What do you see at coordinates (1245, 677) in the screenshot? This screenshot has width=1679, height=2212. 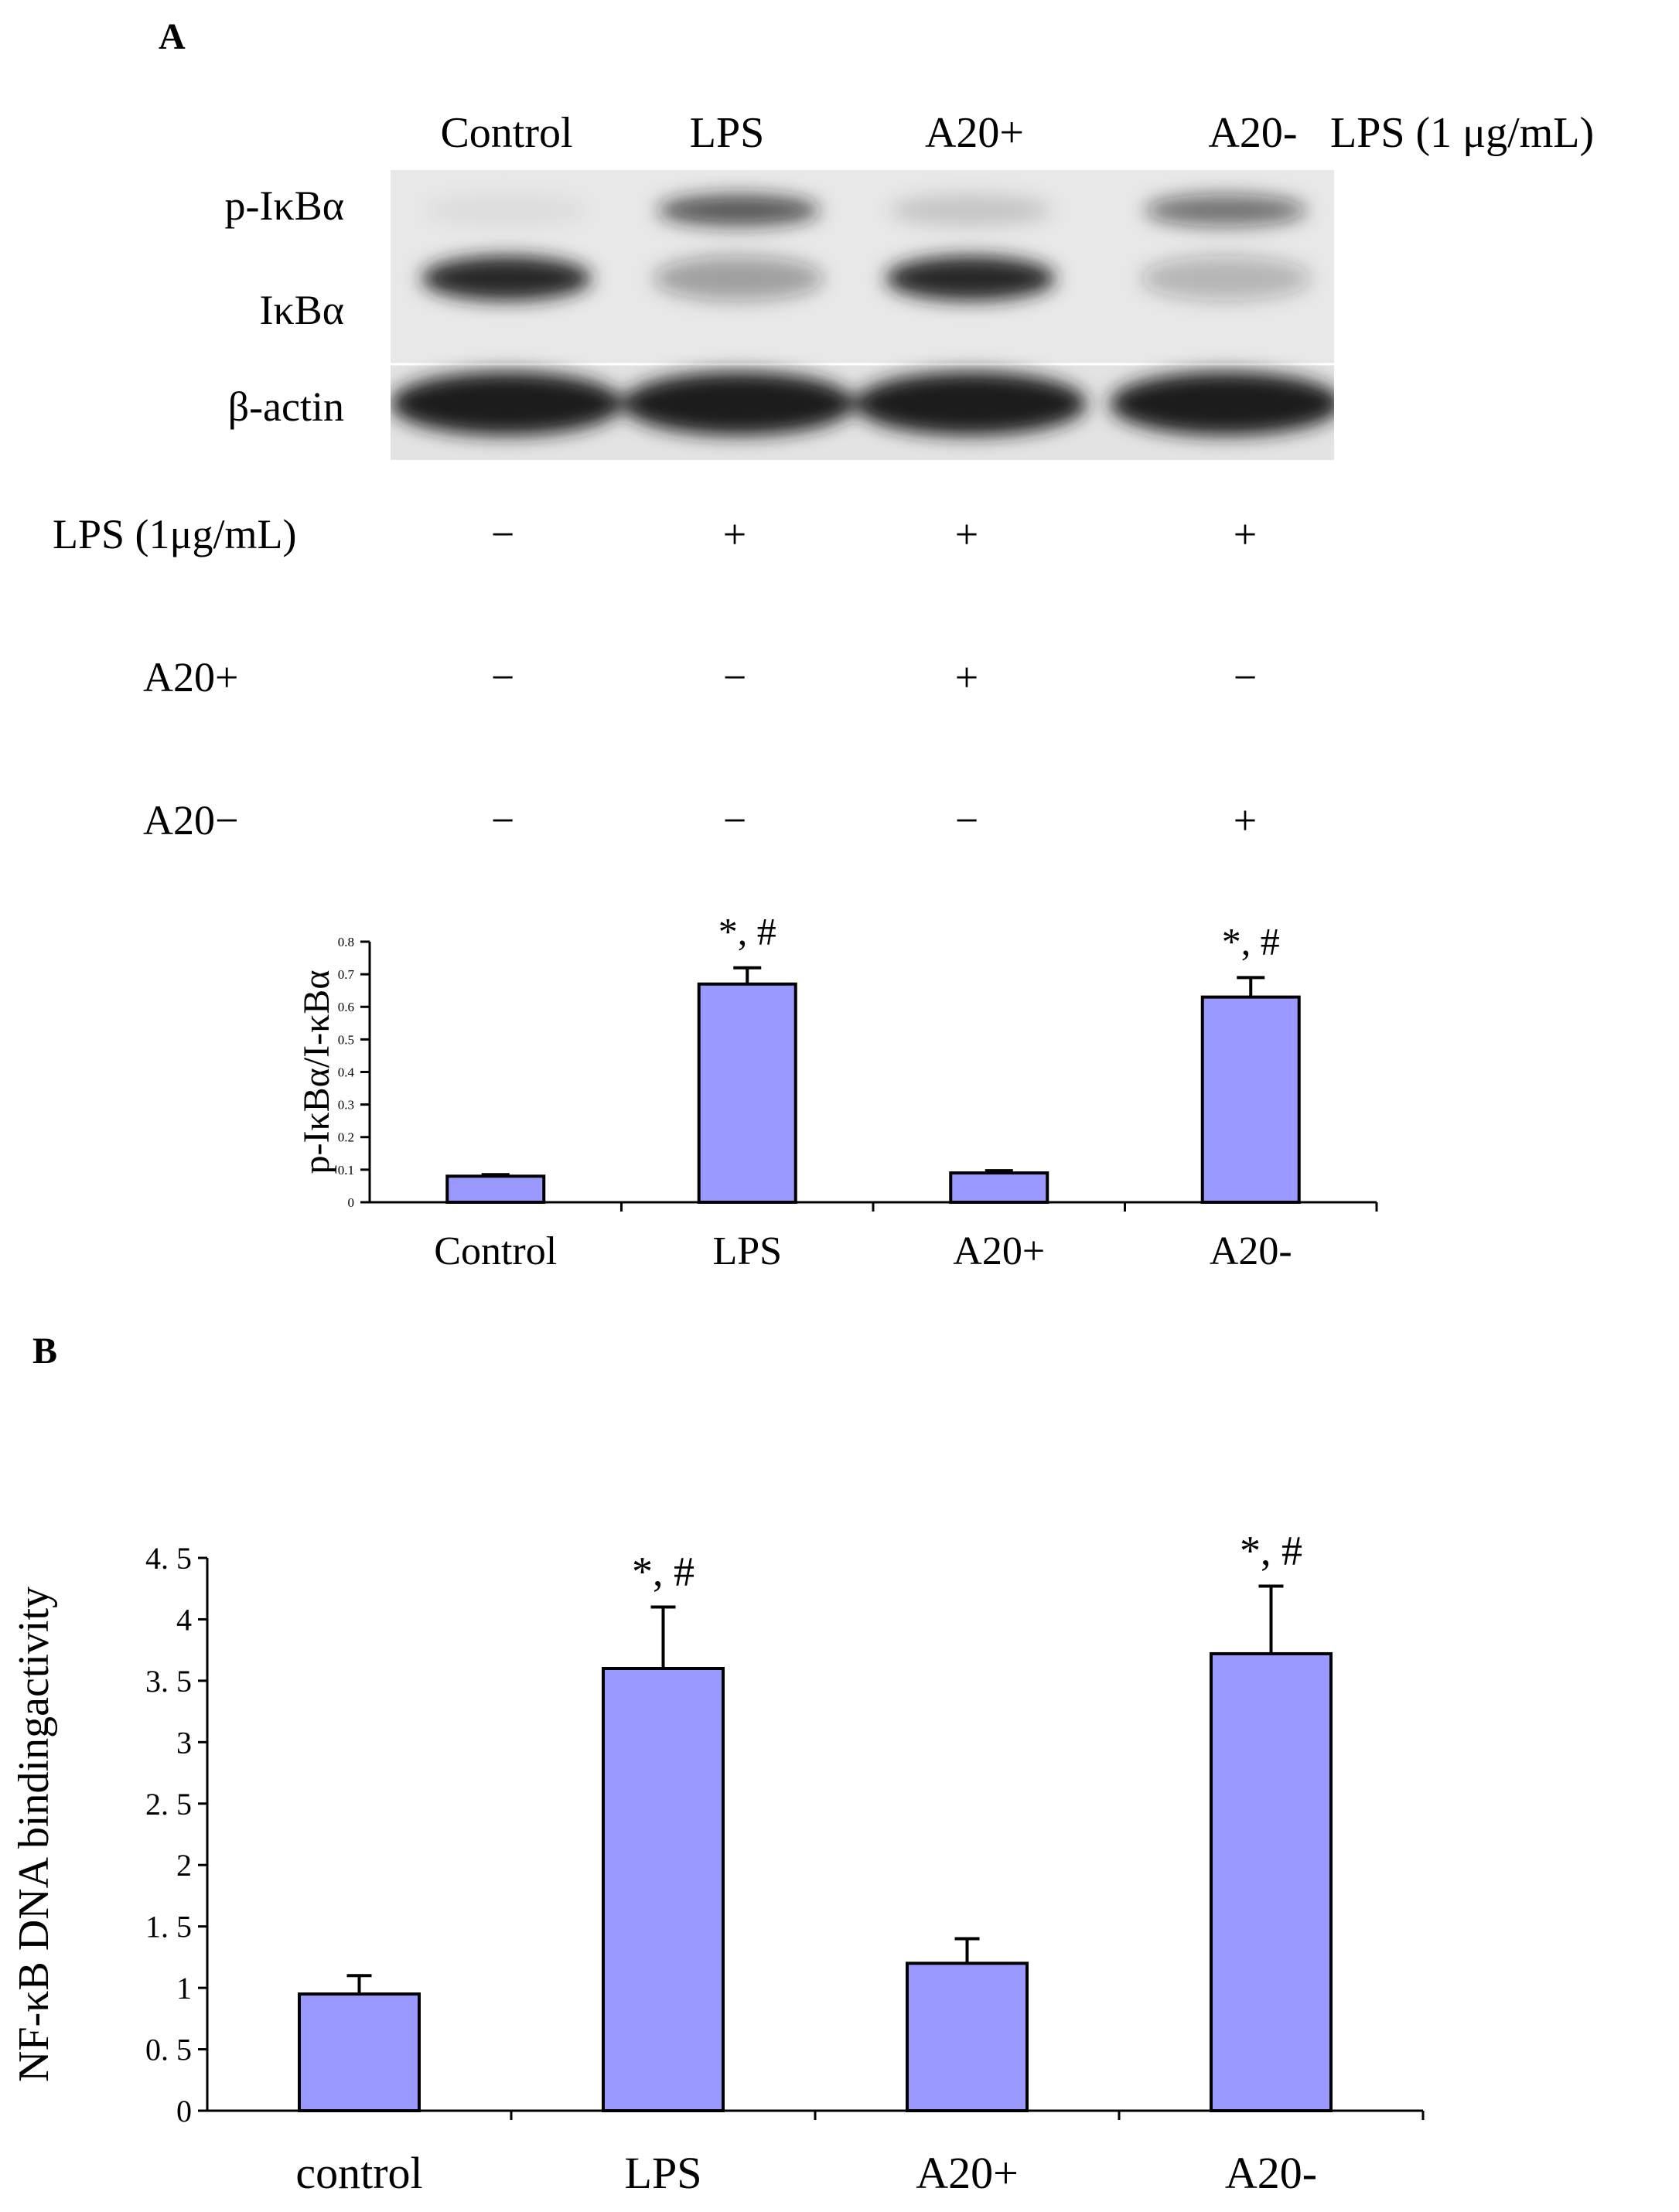 I see `sign-a20p-a20-minus: −` at bounding box center [1245, 677].